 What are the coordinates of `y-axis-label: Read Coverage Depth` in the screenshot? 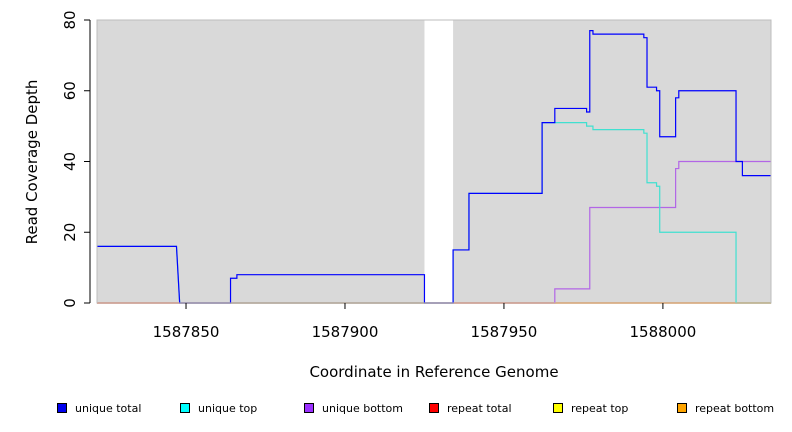 It's located at (32, 162).